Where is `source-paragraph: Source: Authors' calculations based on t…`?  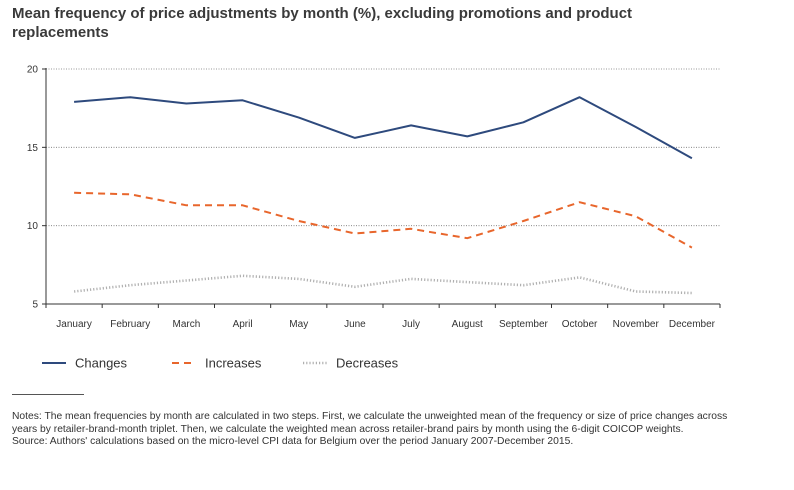
source-paragraph: Source: Authors' calculations based on t… is located at coordinates (382, 442).